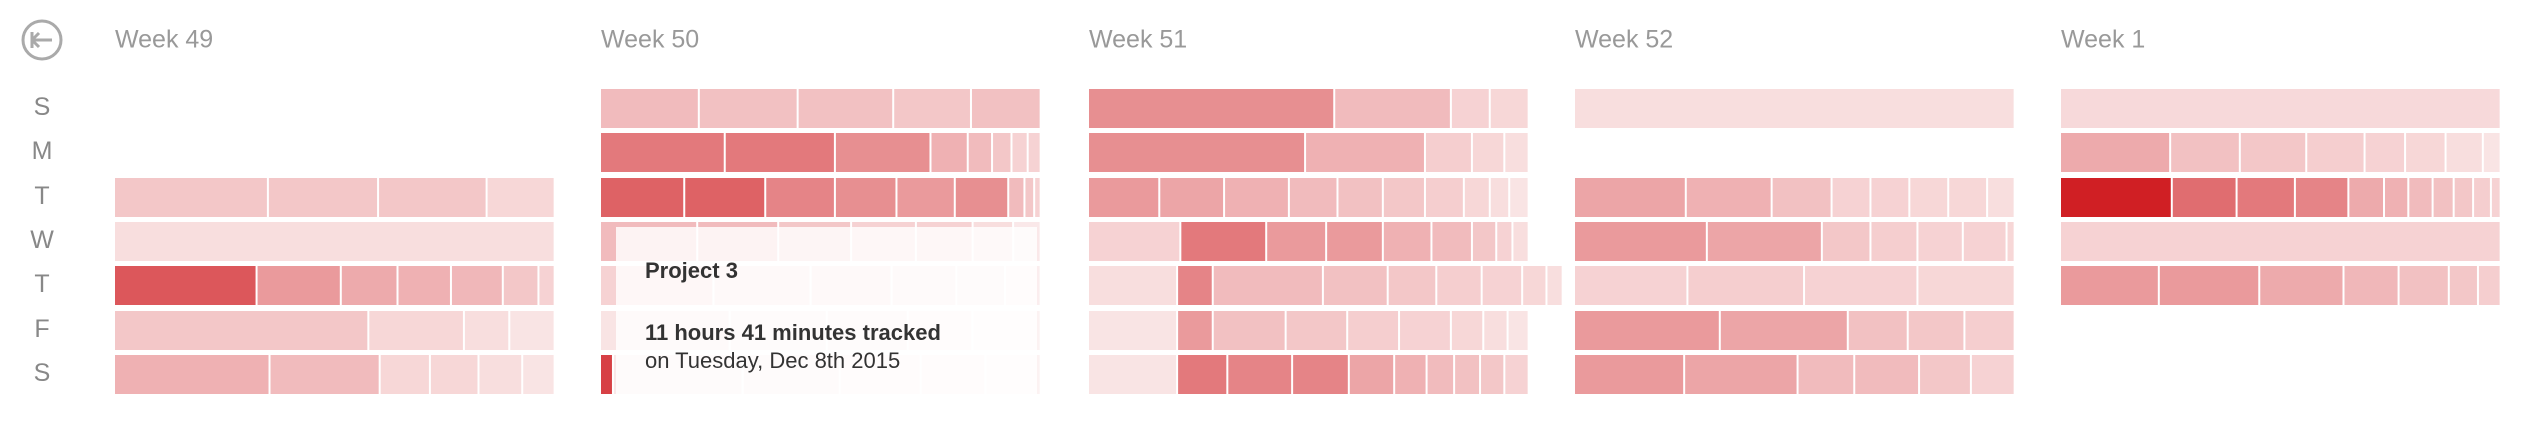  Describe the element at coordinates (41, 284) in the screenshot. I see `day-label: T` at that location.